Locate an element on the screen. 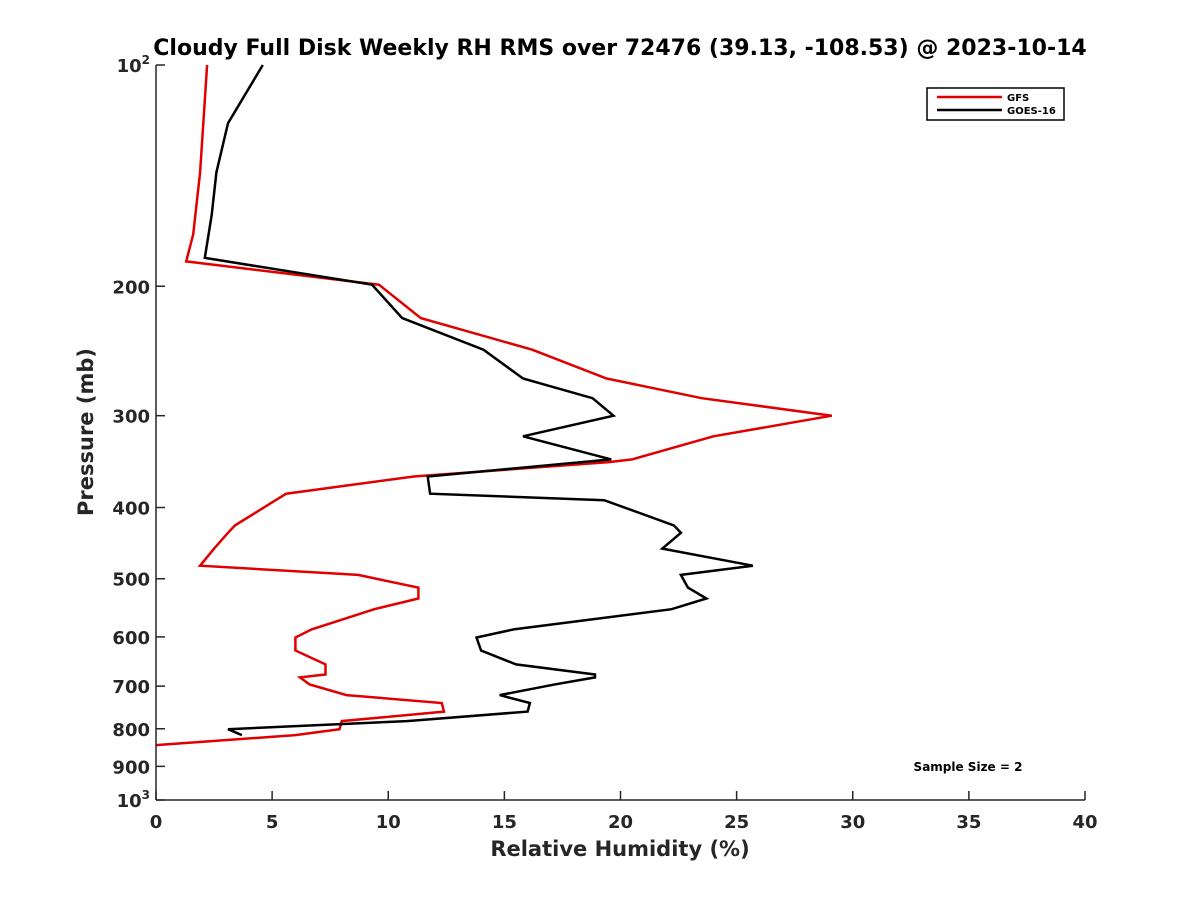  y-tick-label-1: 200 is located at coordinates (131, 287).